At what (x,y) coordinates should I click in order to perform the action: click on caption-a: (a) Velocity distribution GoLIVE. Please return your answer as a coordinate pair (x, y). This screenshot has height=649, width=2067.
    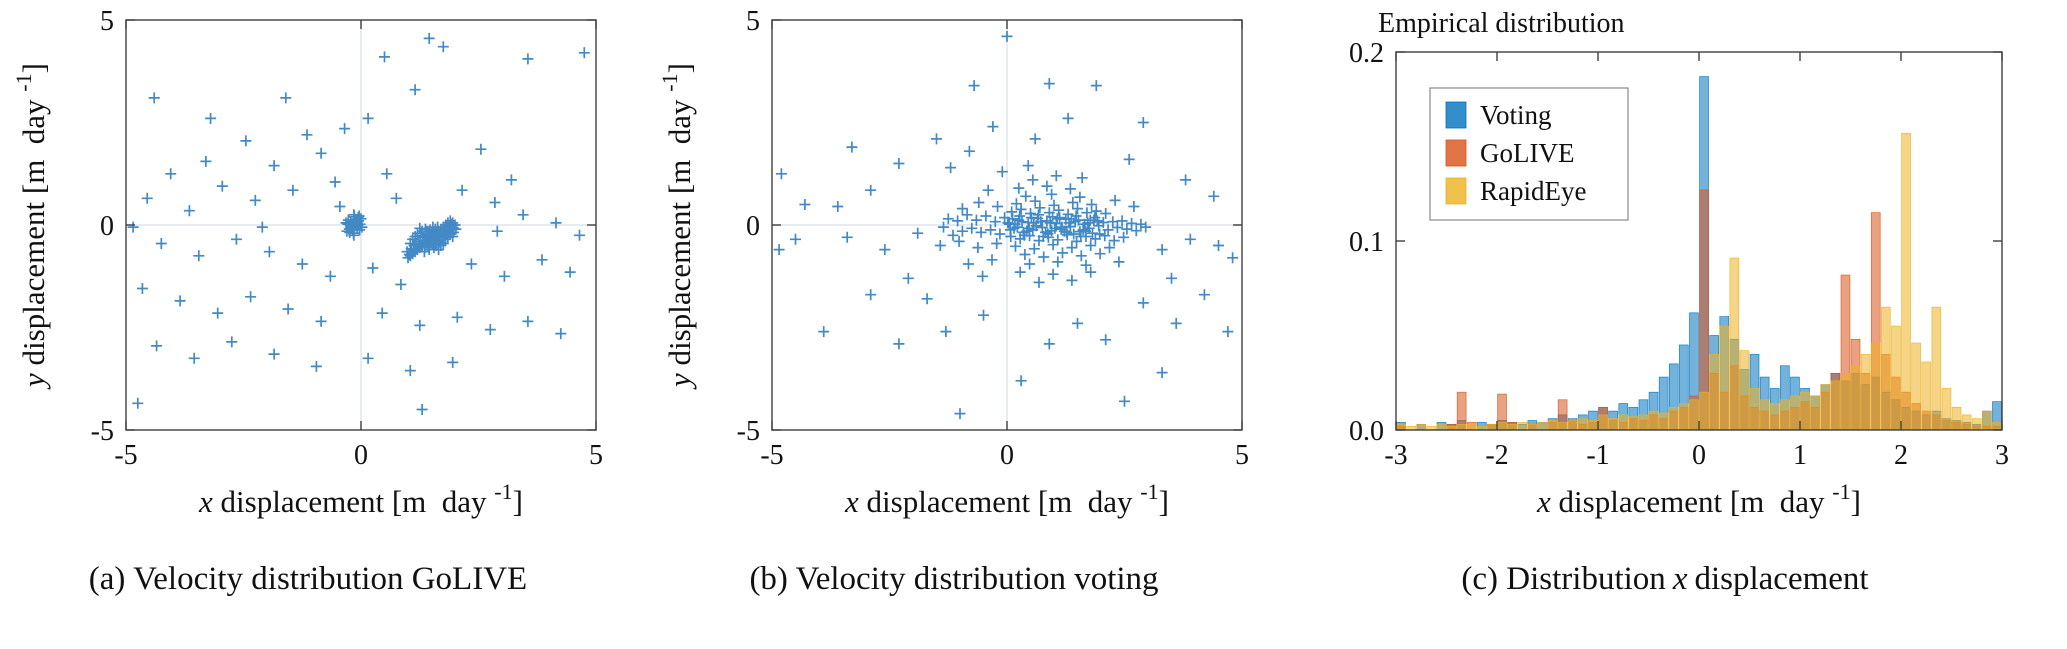
    Looking at the image, I should click on (308, 579).